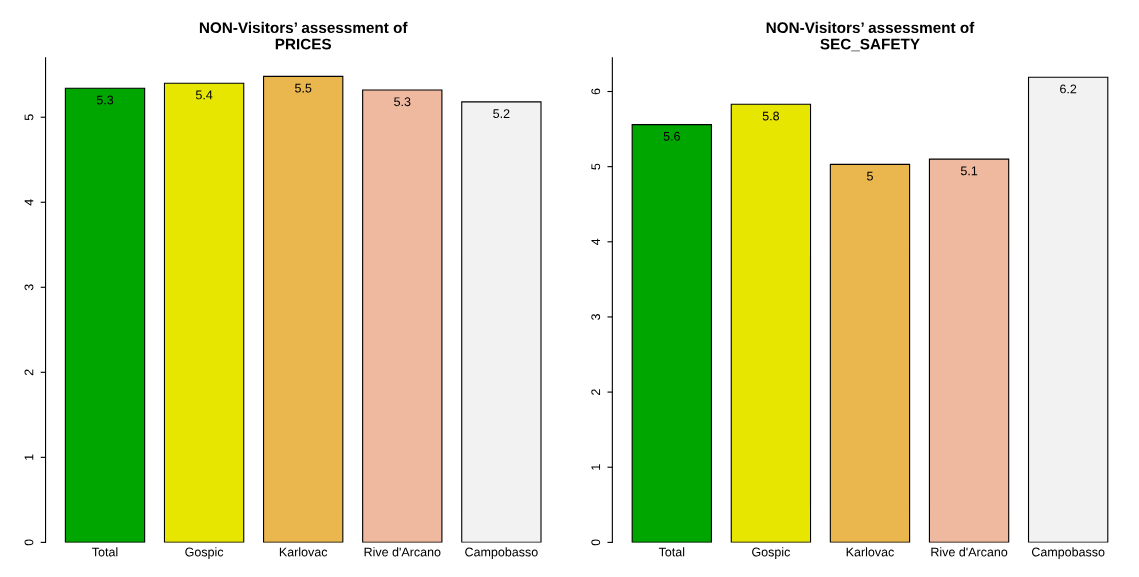 The image size is (1139, 577). I want to click on data-label: 6.2, so click(1068, 89).